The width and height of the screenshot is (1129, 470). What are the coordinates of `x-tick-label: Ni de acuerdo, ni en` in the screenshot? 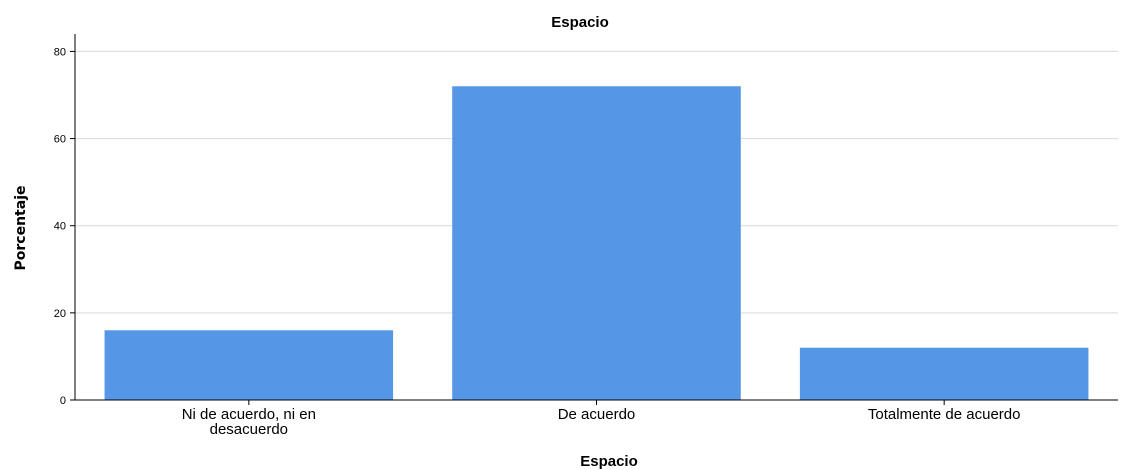 It's located at (249, 414).